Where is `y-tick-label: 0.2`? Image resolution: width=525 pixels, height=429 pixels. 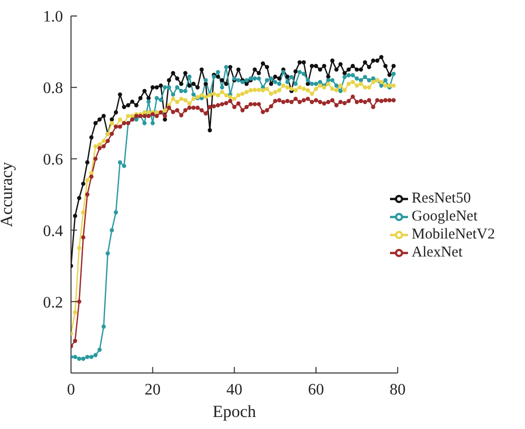 y-tick-label: 0.2 is located at coordinates (53, 303).